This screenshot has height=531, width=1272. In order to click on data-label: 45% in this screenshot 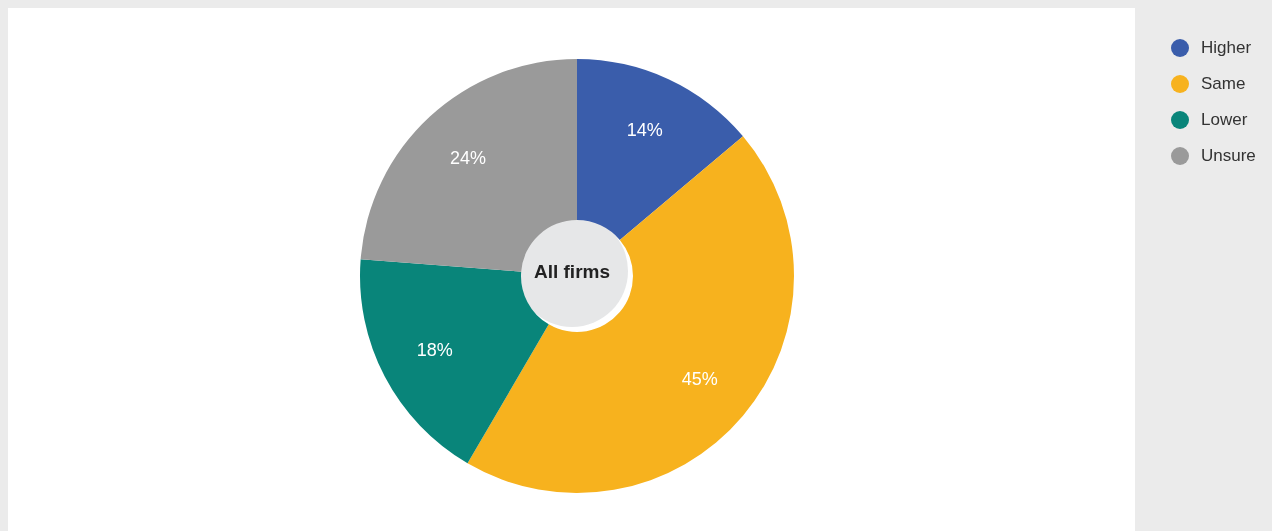, I will do `click(699, 379)`.